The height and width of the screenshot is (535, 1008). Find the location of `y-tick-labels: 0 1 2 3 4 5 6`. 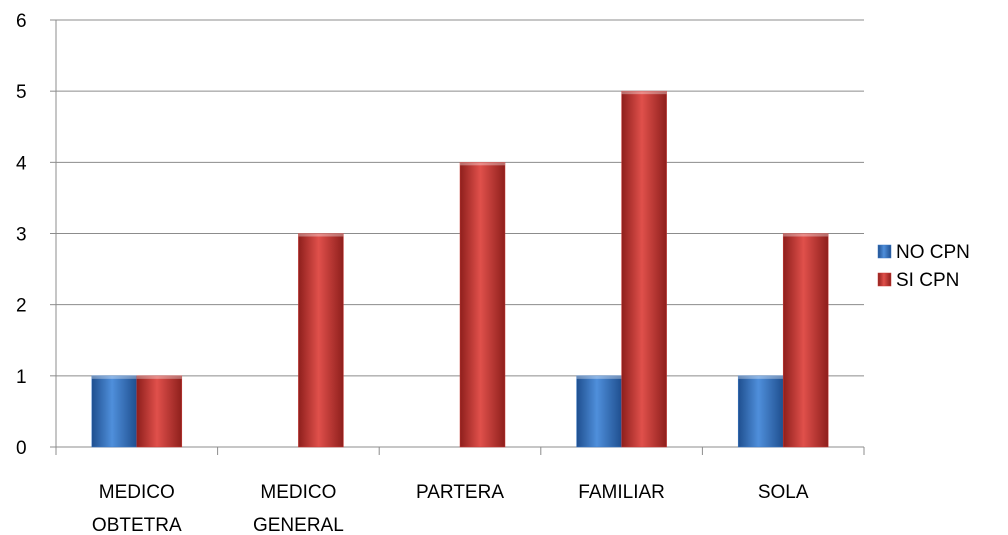

y-tick-labels: 0 1 2 3 4 5 6 is located at coordinates (21, 235).